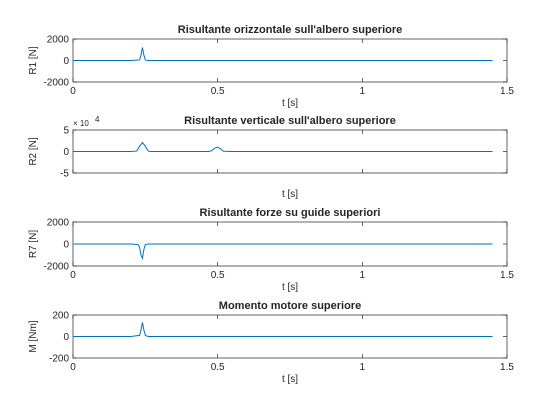 This screenshot has height=420, width=560. What do you see at coordinates (33, 151) in the screenshot?
I see `y-axis-label: R2 [N]` at bounding box center [33, 151].